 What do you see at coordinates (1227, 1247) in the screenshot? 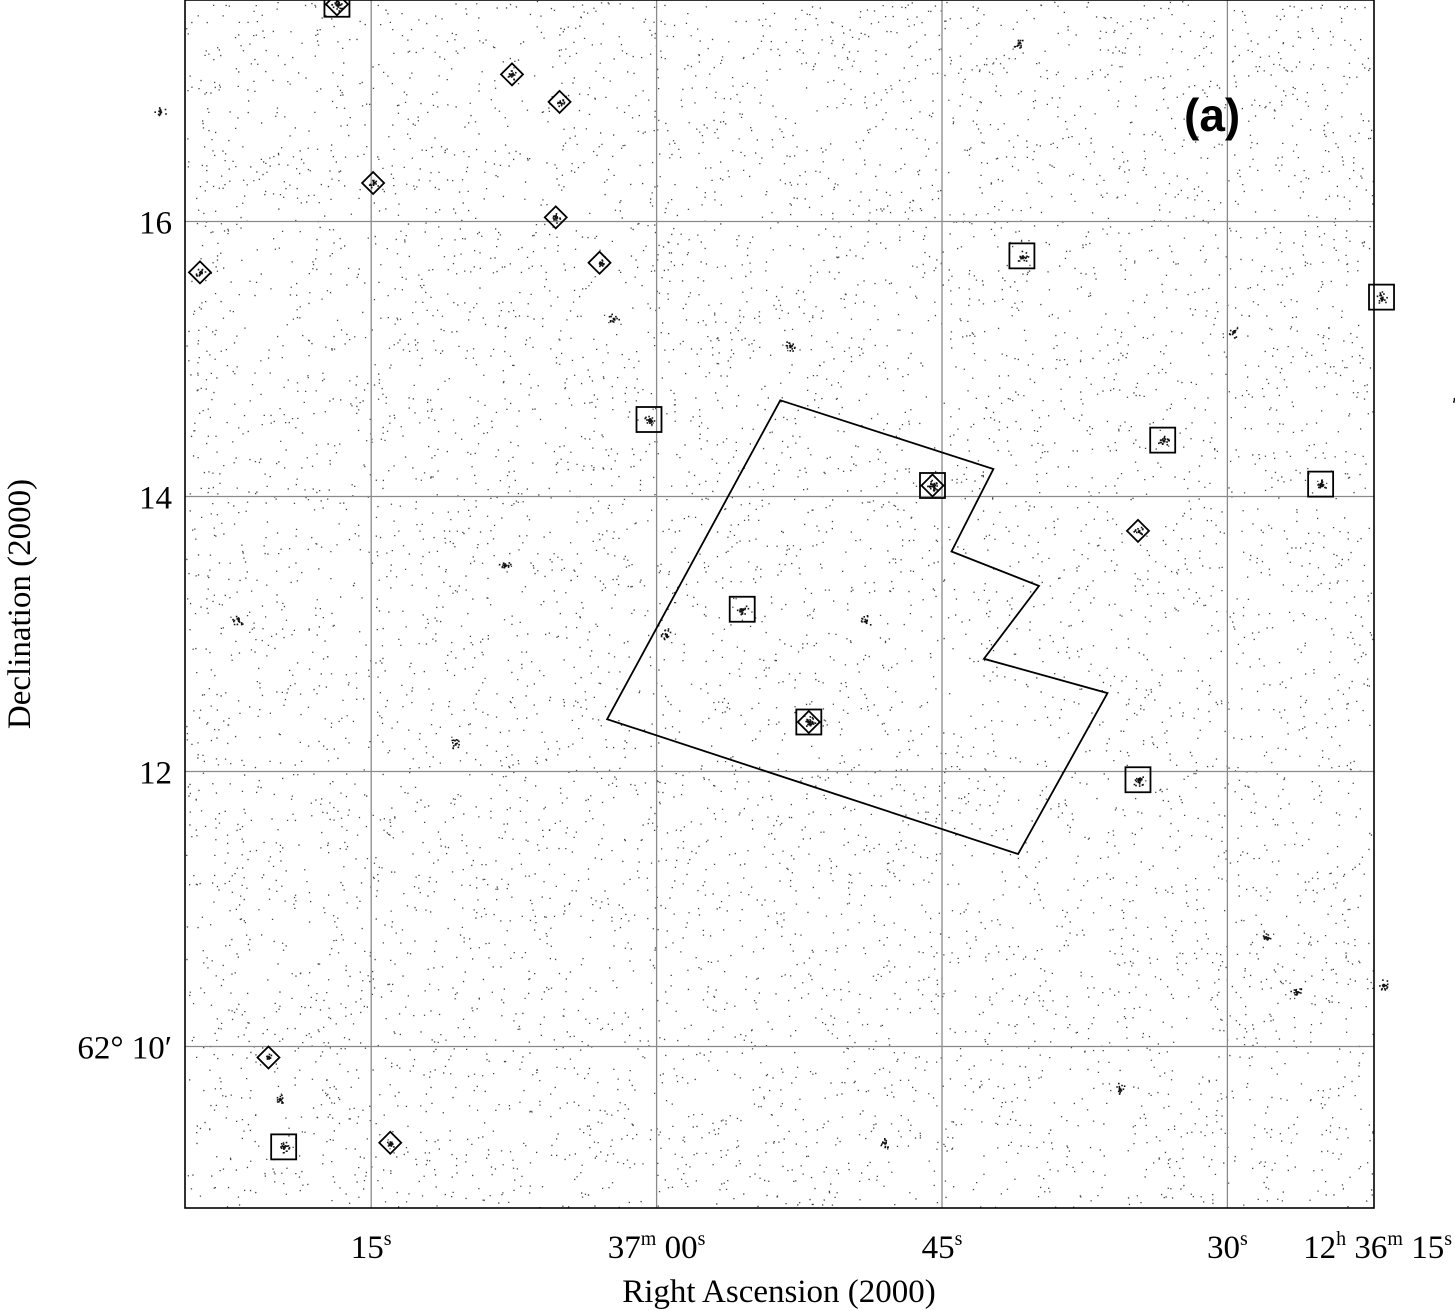
I see `ra-tick-label: 30s` at bounding box center [1227, 1247].